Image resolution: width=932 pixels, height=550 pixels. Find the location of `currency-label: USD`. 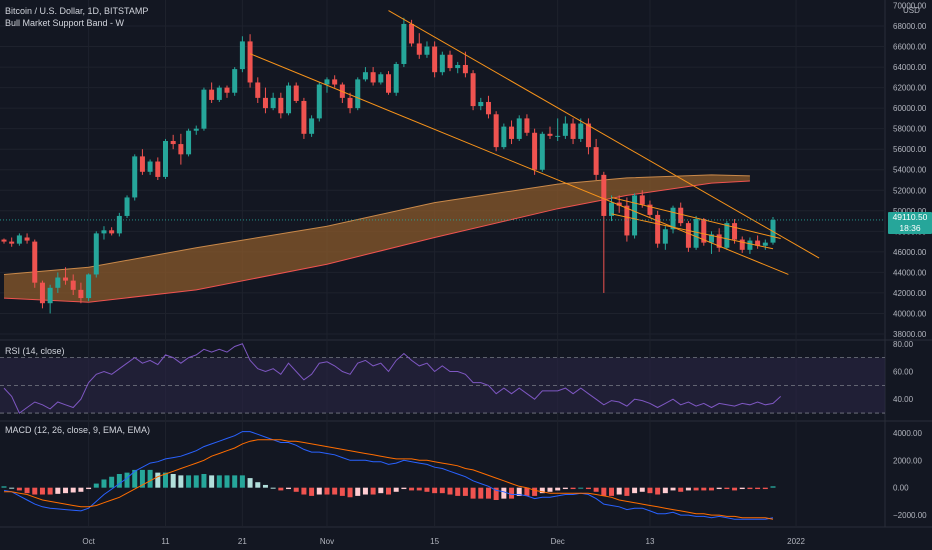

currency-label: USD is located at coordinates (911, 10).